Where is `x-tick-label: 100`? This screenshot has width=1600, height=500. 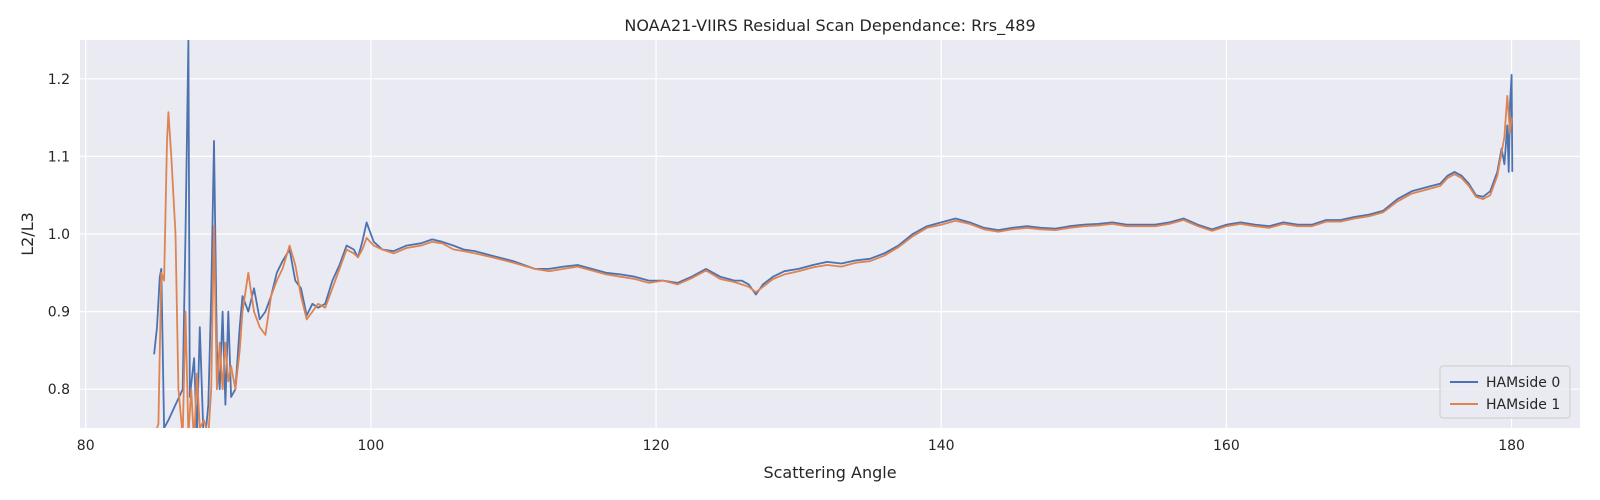
x-tick-label: 100 is located at coordinates (371, 446).